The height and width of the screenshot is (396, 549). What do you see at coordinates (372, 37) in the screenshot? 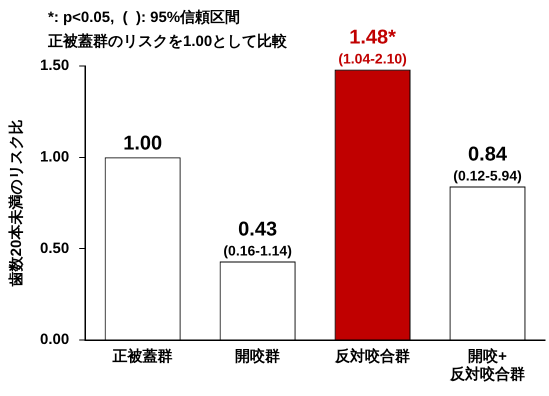
I see `data-label: 1.48*` at bounding box center [372, 37].